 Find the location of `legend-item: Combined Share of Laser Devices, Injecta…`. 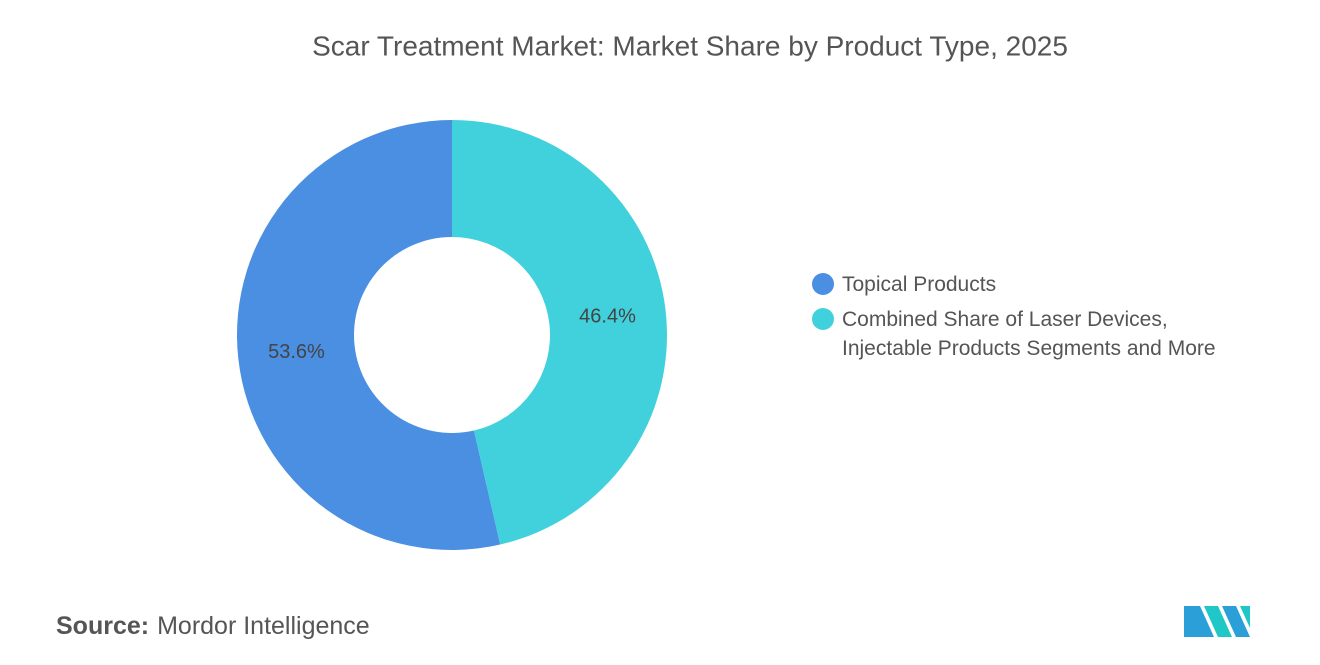

legend-item: Combined Share of Laser Devices, Injecta… is located at coordinates (1032, 334).